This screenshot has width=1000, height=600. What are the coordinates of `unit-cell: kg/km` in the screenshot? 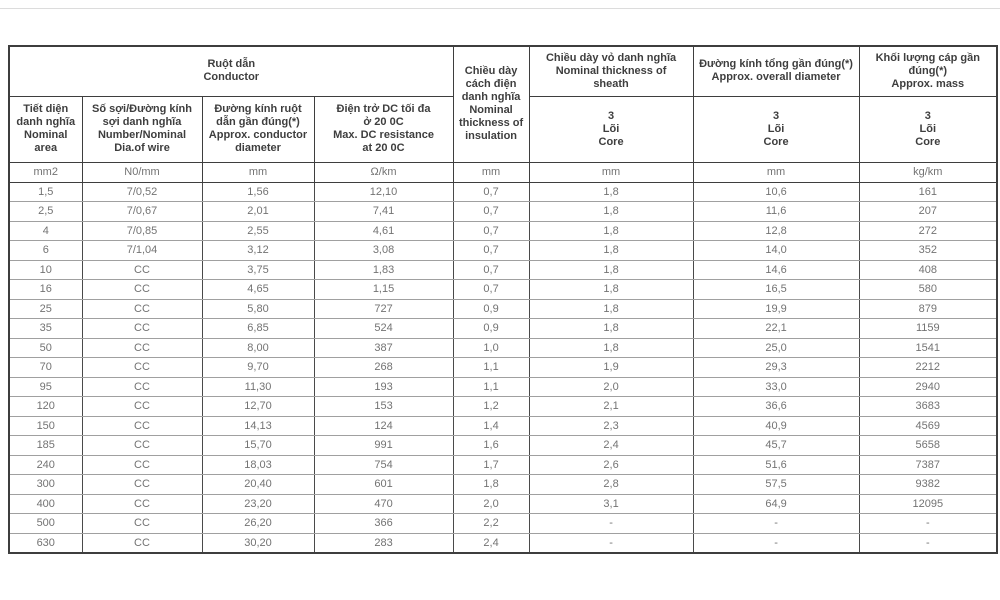 It's located at (928, 172).